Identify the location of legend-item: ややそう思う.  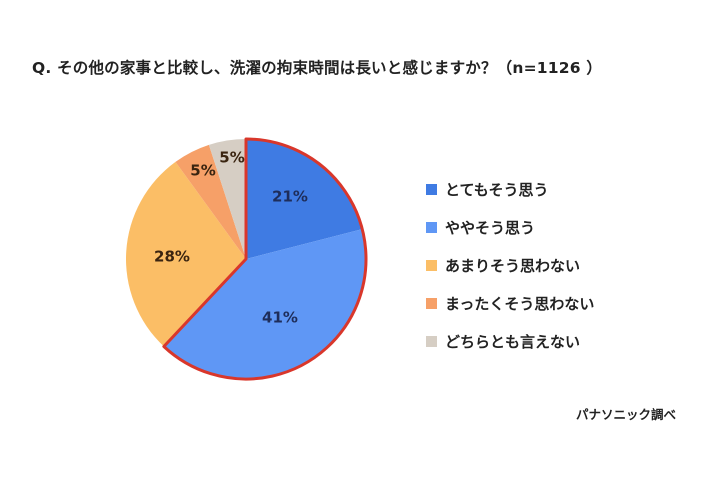
(510, 227).